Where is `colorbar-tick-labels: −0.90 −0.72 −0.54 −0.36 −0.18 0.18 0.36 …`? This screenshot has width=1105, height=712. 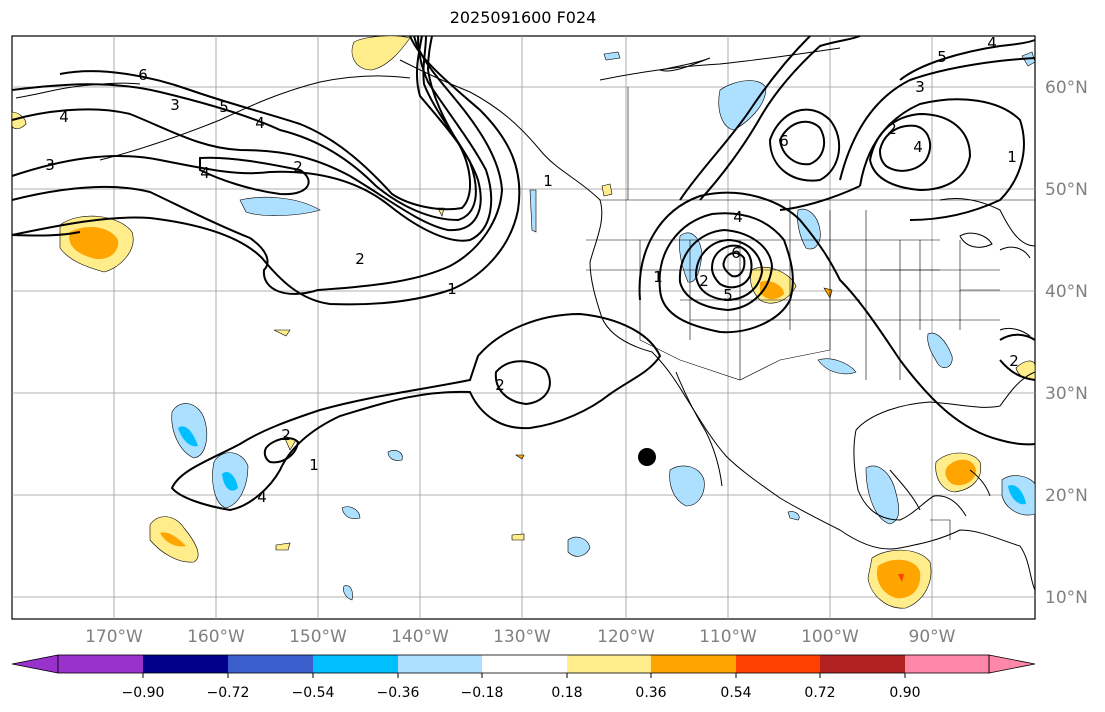 colorbar-tick-labels: −0.90 −0.72 −0.54 −0.36 −0.18 0.18 0.36 … is located at coordinates (521, 693).